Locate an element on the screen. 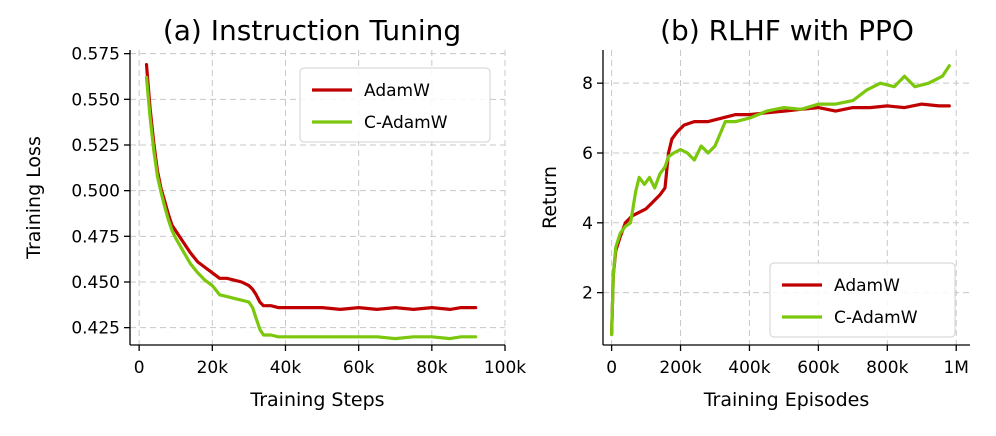  x-axis-label: Training Episodes is located at coordinates (786, 400).